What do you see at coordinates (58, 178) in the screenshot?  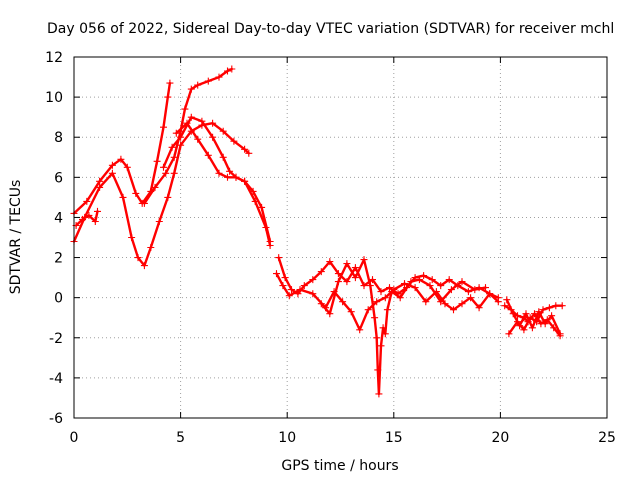 I see `y-tick-label: 6` at bounding box center [58, 178].